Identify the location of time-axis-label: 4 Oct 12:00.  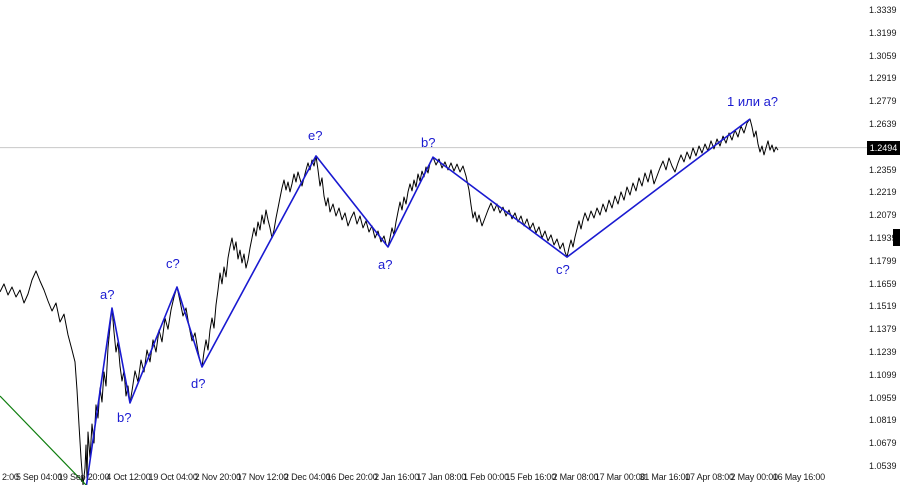
(128, 477).